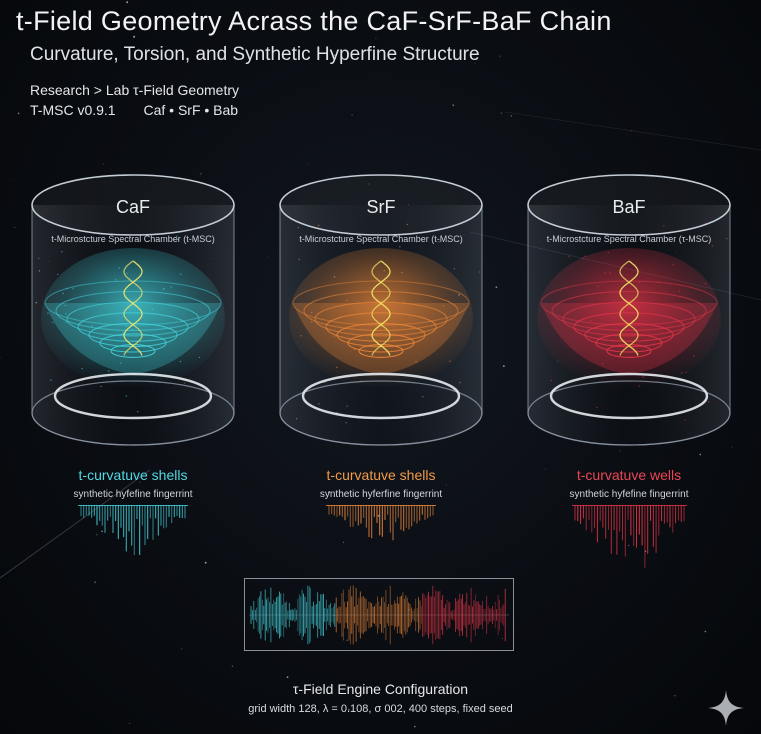 Image resolution: width=761 pixels, height=734 pixels. What do you see at coordinates (629, 239) in the screenshot?
I see `chamber-baf-subtitle: t-Microstcture Spectral Chamber (τ-MSC)` at bounding box center [629, 239].